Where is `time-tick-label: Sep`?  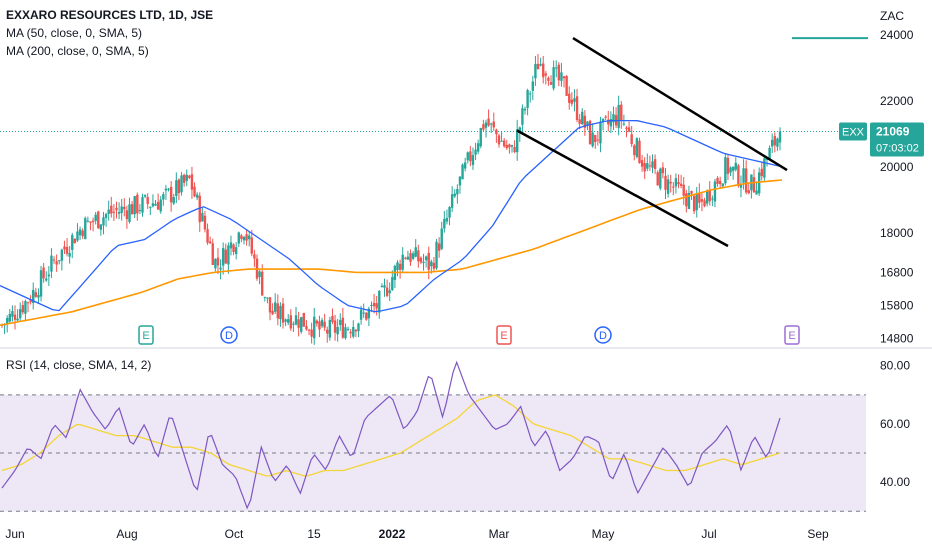
time-tick-label: Sep is located at coordinates (818, 534).